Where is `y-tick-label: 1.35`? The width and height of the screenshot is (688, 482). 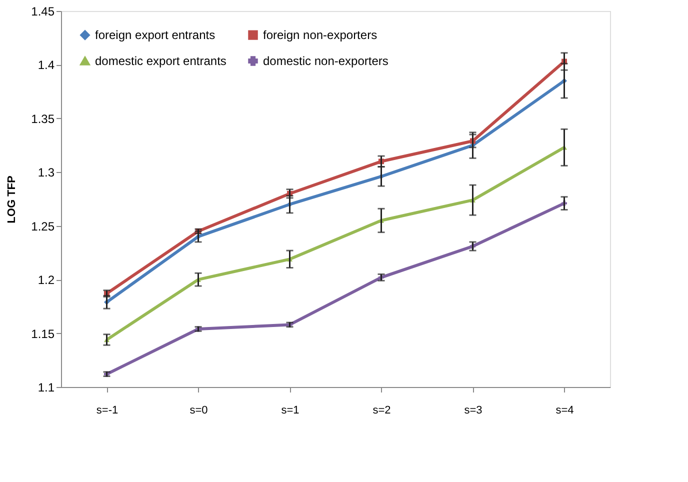
y-tick-label: 1.35 is located at coordinates (43, 119).